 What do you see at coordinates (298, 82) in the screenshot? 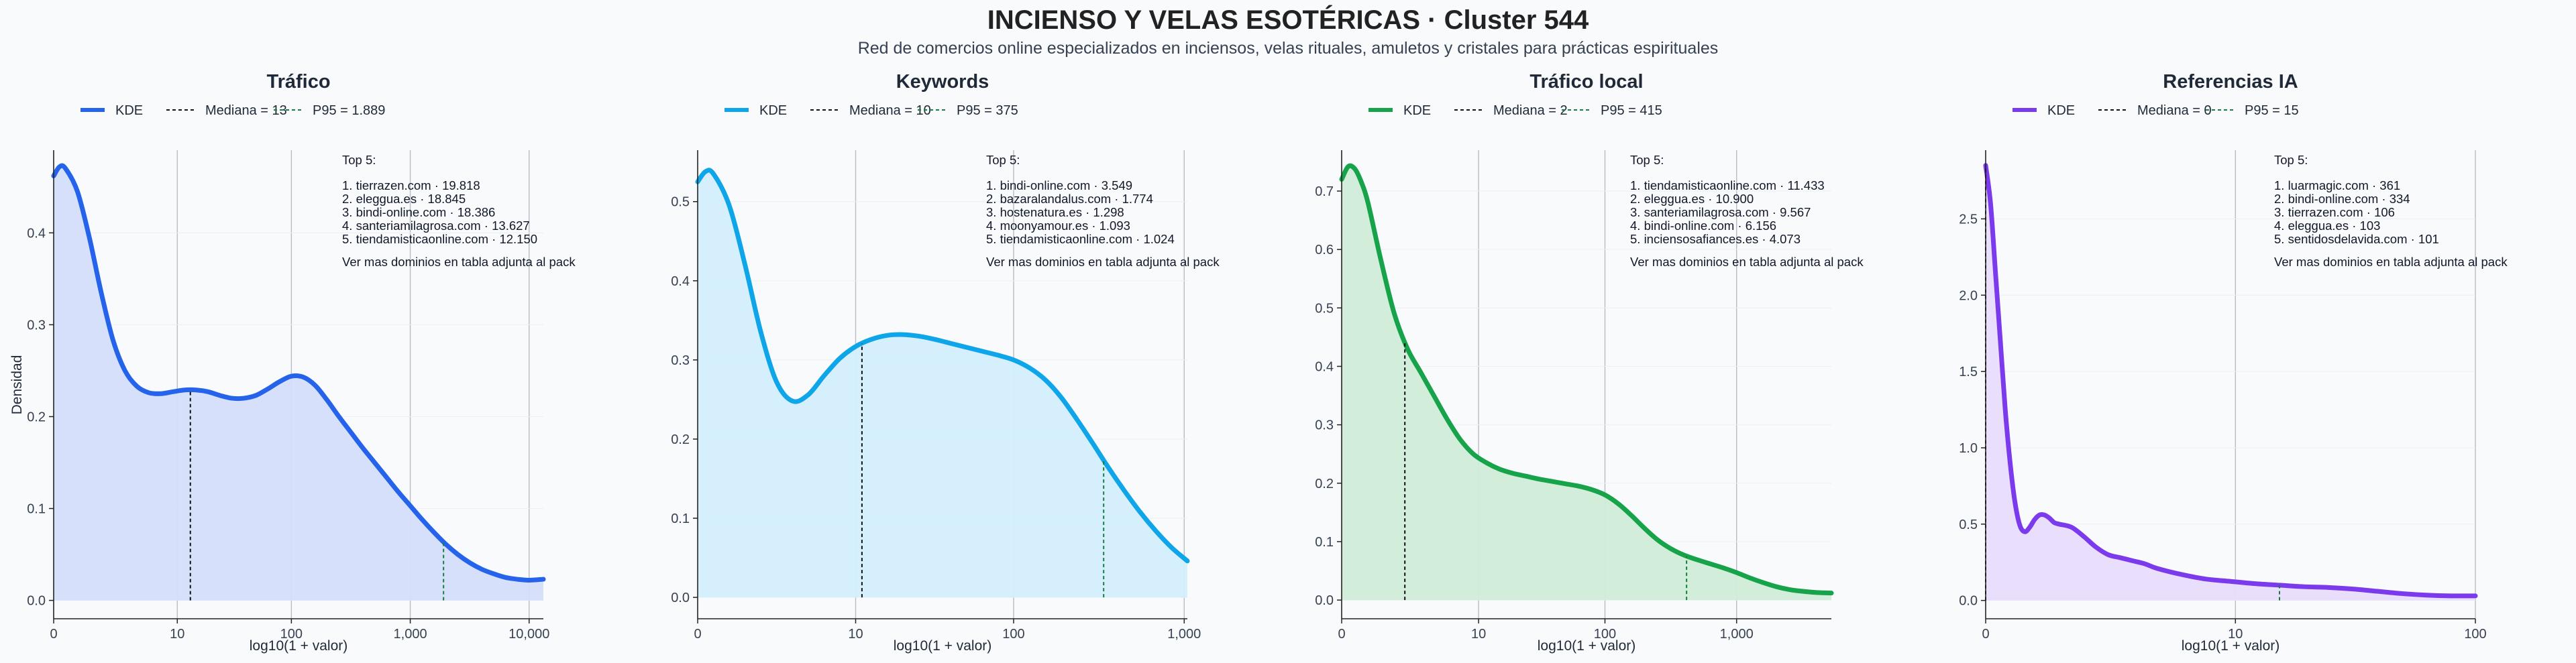
I see `chart-1-title: Tráfico` at bounding box center [298, 82].